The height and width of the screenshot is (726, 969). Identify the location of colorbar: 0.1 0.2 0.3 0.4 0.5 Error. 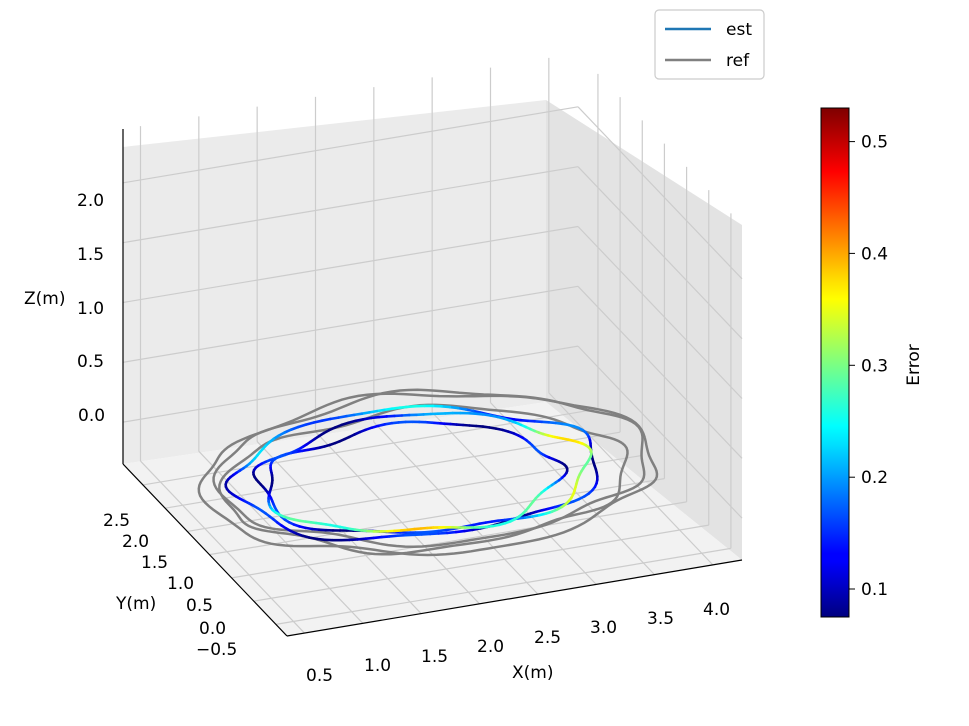
(872, 362).